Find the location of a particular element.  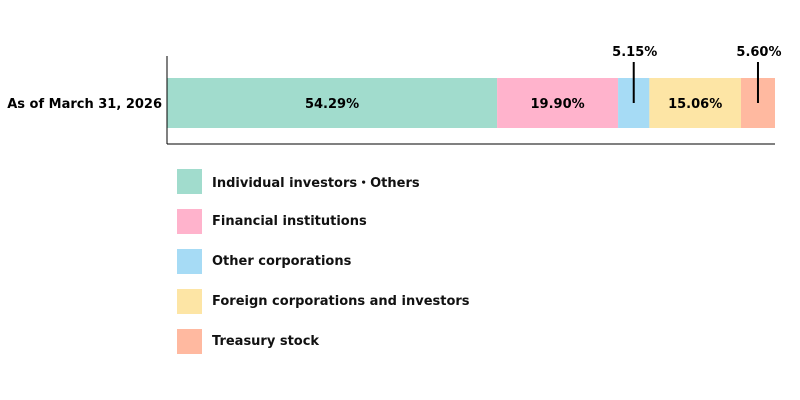

legend-item: Financial institutions is located at coordinates (323, 221).